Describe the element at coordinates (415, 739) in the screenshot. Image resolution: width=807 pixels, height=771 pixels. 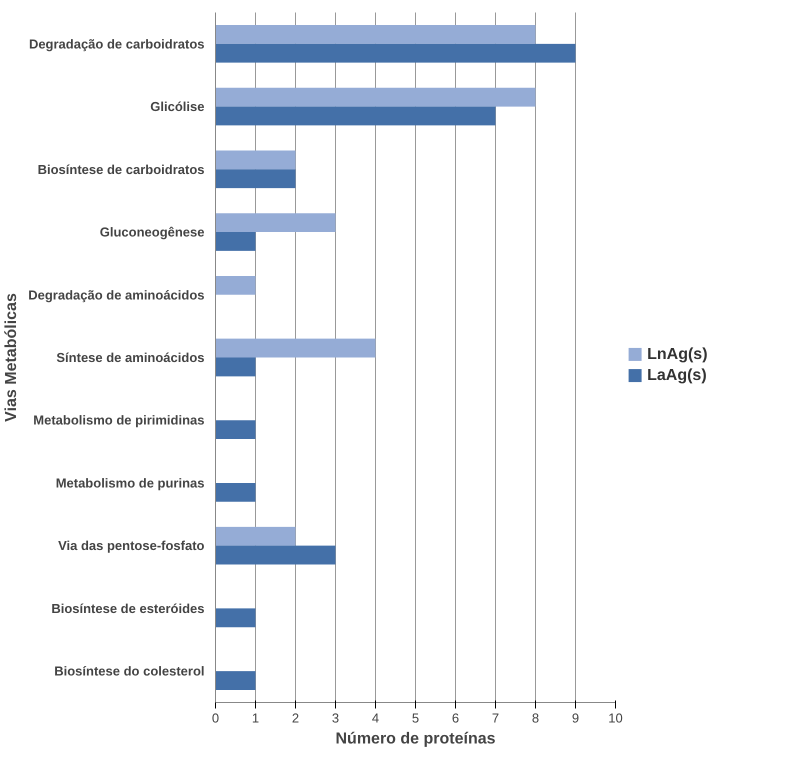
I see `x-axis-title: Número de proteínas` at that location.